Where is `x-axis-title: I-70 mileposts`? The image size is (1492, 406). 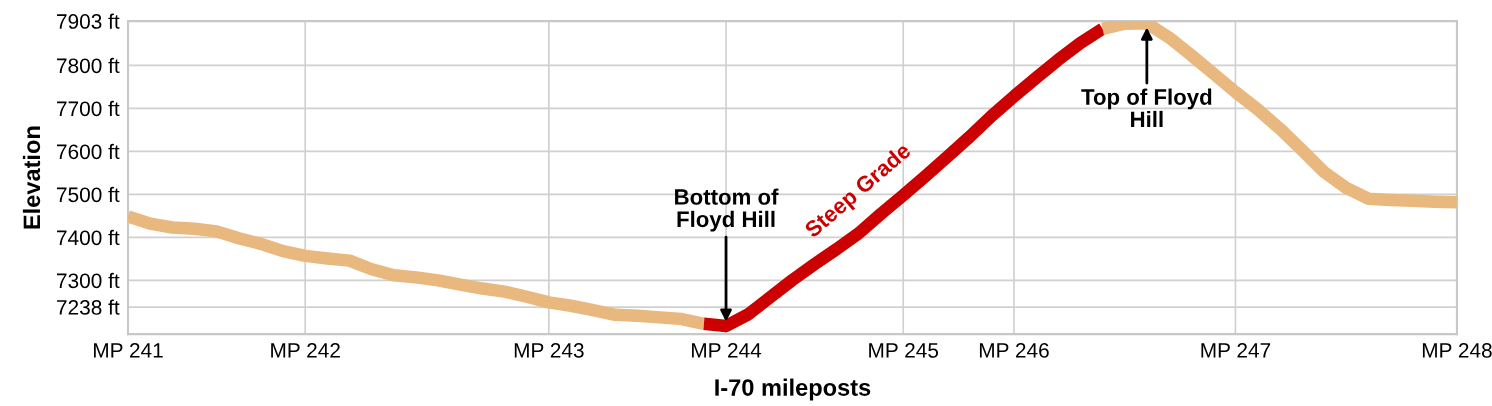
x-axis-title: I-70 mileposts is located at coordinates (793, 389).